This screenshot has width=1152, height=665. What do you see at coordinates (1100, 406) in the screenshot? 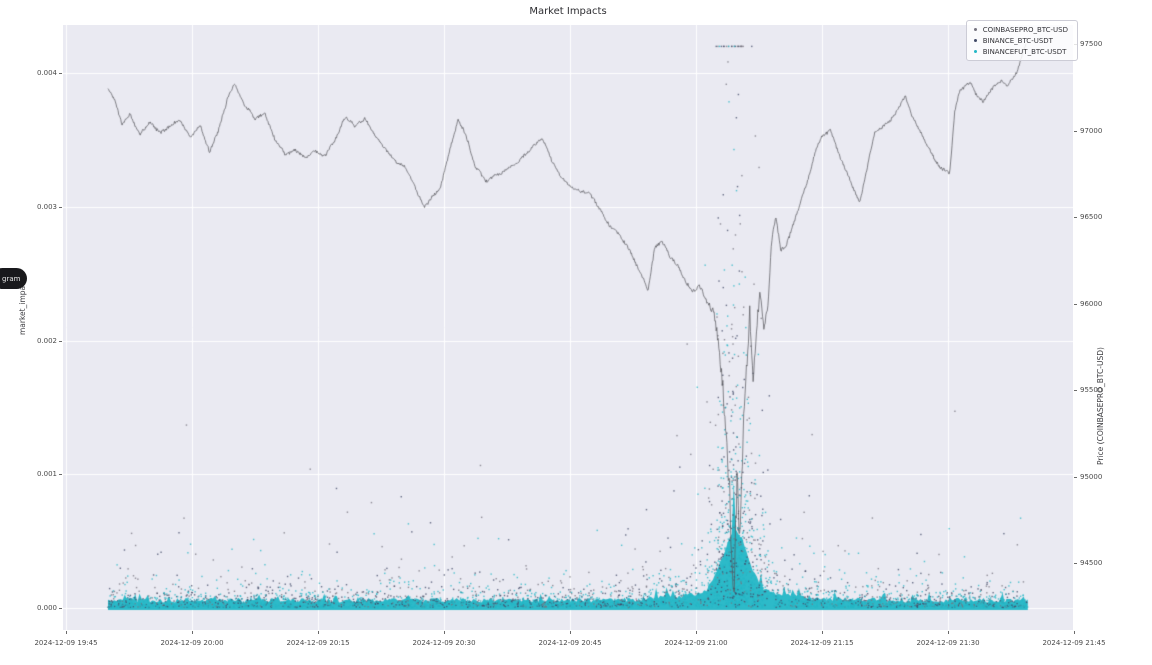
I see `y-axis-label-right: Price (COINBASEPRO_BTC-USD)` at bounding box center [1100, 406].